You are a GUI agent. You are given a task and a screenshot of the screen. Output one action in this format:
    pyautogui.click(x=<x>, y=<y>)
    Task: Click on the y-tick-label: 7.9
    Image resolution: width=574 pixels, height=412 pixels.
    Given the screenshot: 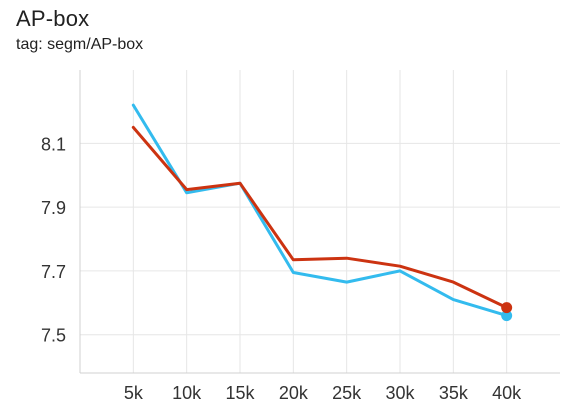 What is the action you would take?
    pyautogui.click(x=53, y=208)
    